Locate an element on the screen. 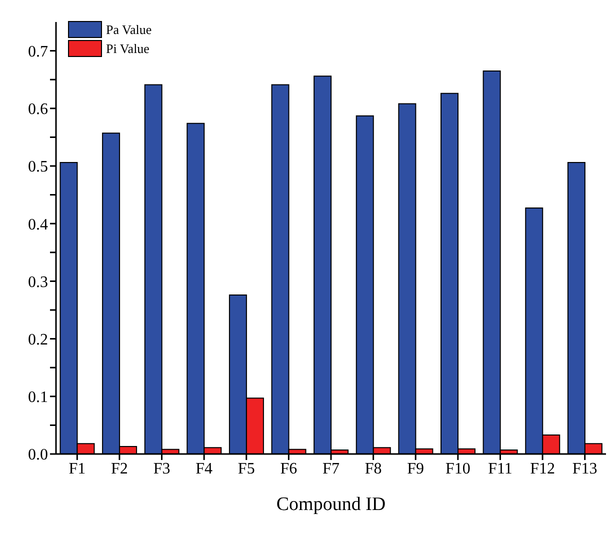  y-tick-label: 0.1 is located at coordinates (38, 397).